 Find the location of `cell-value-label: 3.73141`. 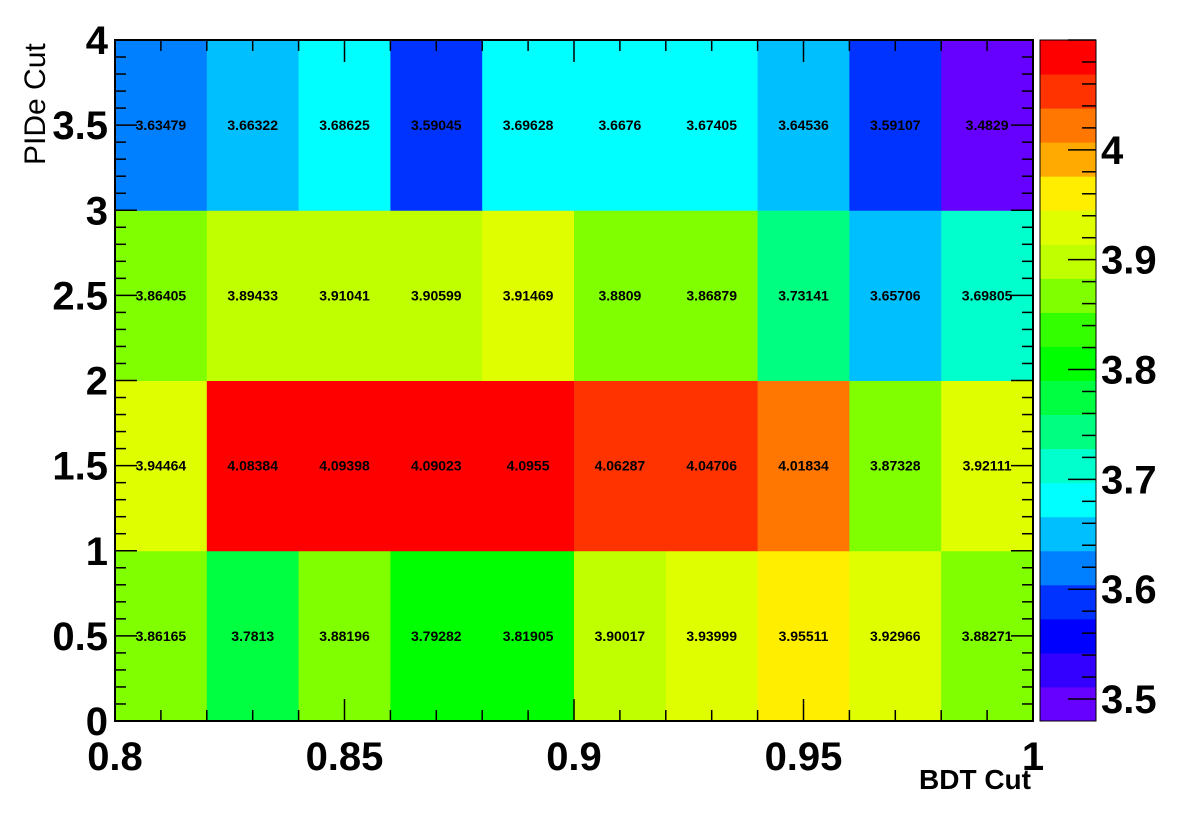

cell-value-label: 3.73141 is located at coordinates (803, 295).